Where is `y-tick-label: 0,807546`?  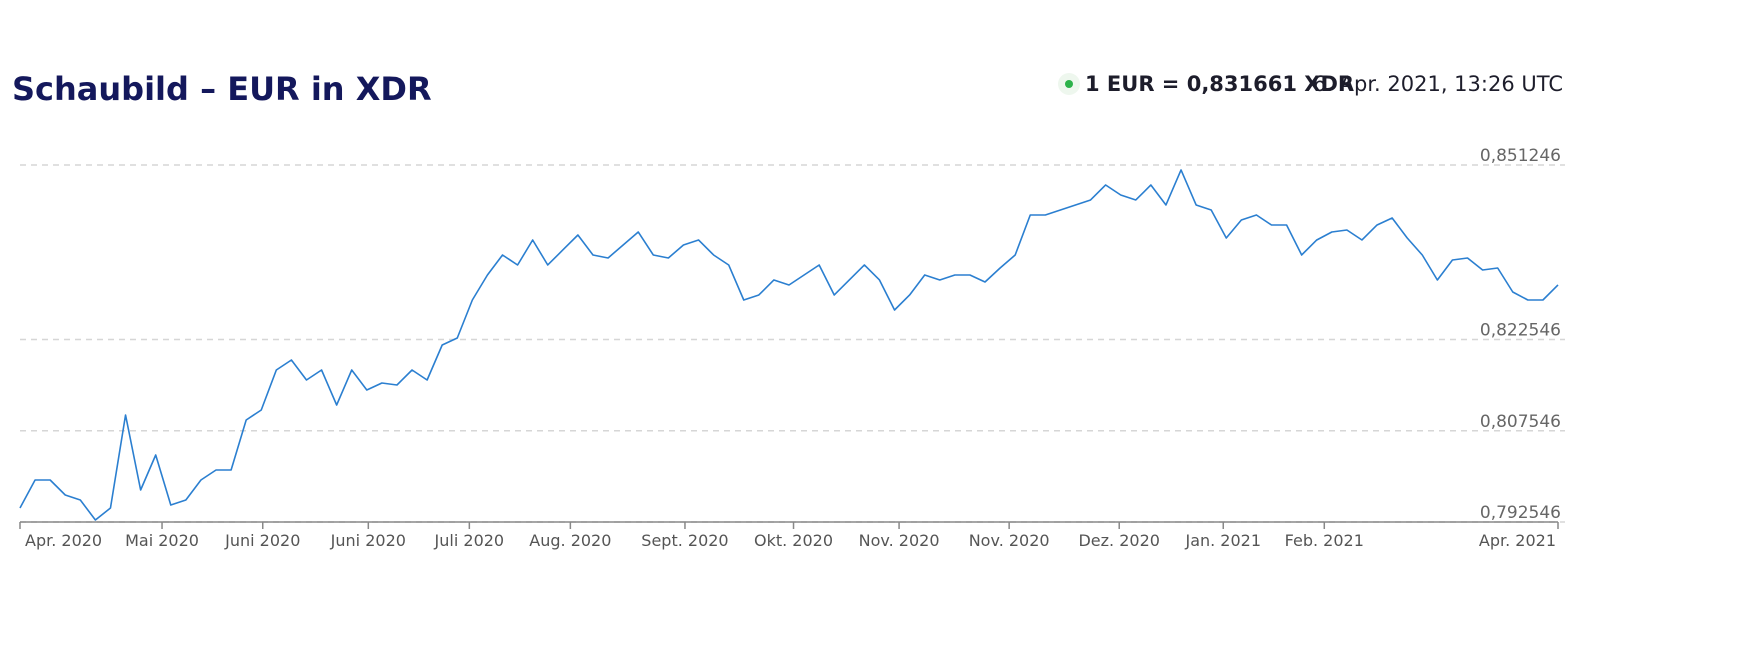 y-tick-label: 0,807546 is located at coordinates (1520, 422).